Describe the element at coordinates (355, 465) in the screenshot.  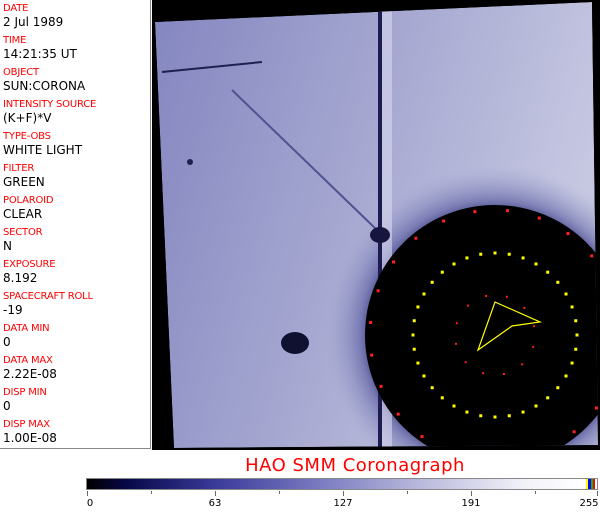
I see `image-title: HAO SMM Coronagraph` at that location.